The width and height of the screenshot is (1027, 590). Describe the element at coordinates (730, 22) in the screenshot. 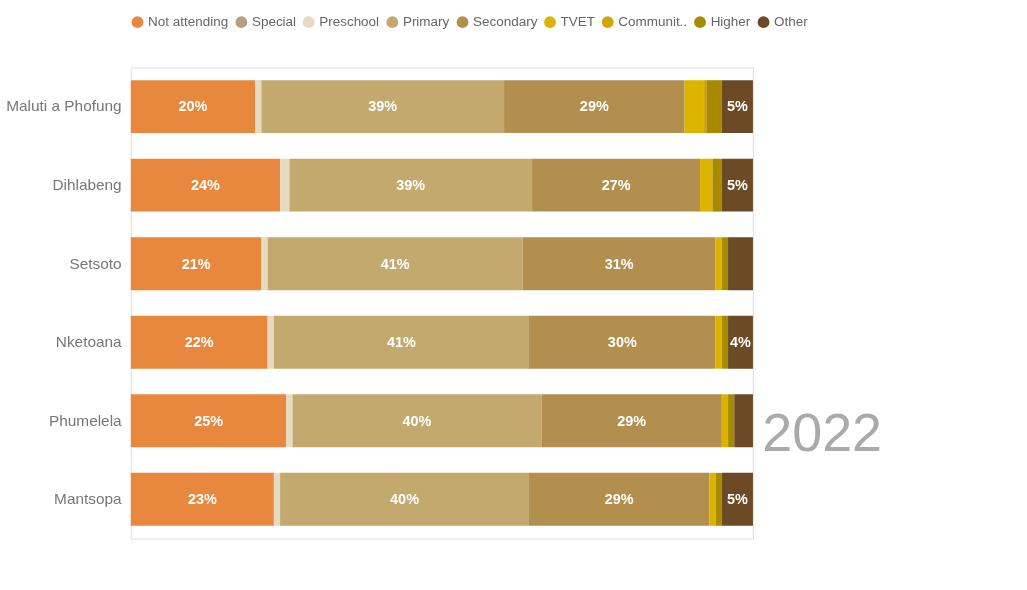

I see `legend-label: Higher` at that location.